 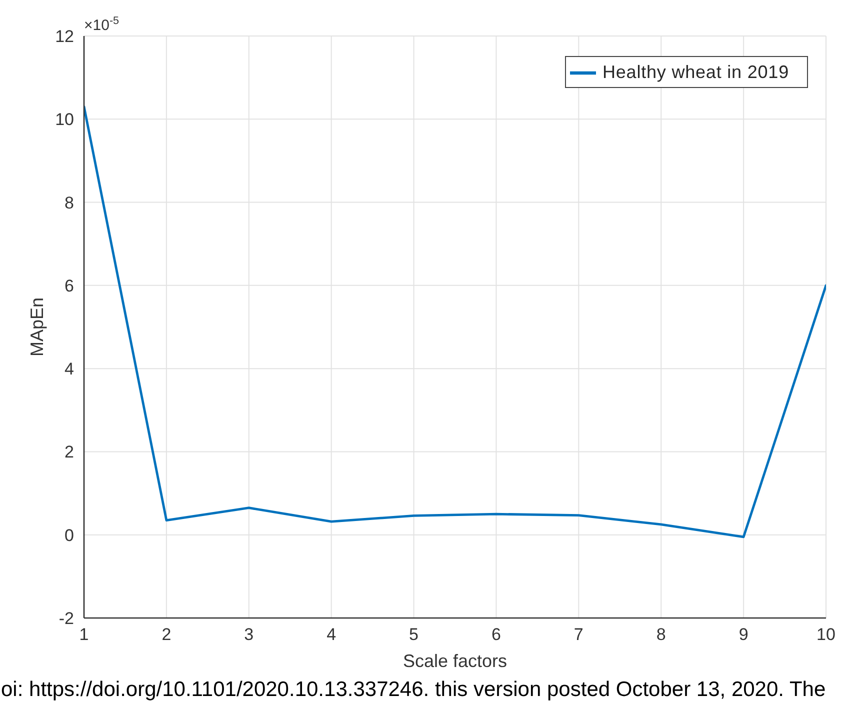 I want to click on y-tick-label: 8, so click(x=69, y=202).